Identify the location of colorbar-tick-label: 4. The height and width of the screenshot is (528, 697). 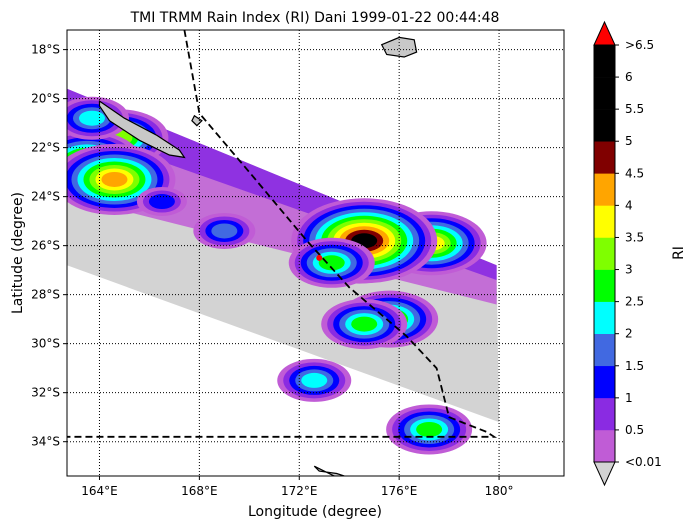
(629, 205).